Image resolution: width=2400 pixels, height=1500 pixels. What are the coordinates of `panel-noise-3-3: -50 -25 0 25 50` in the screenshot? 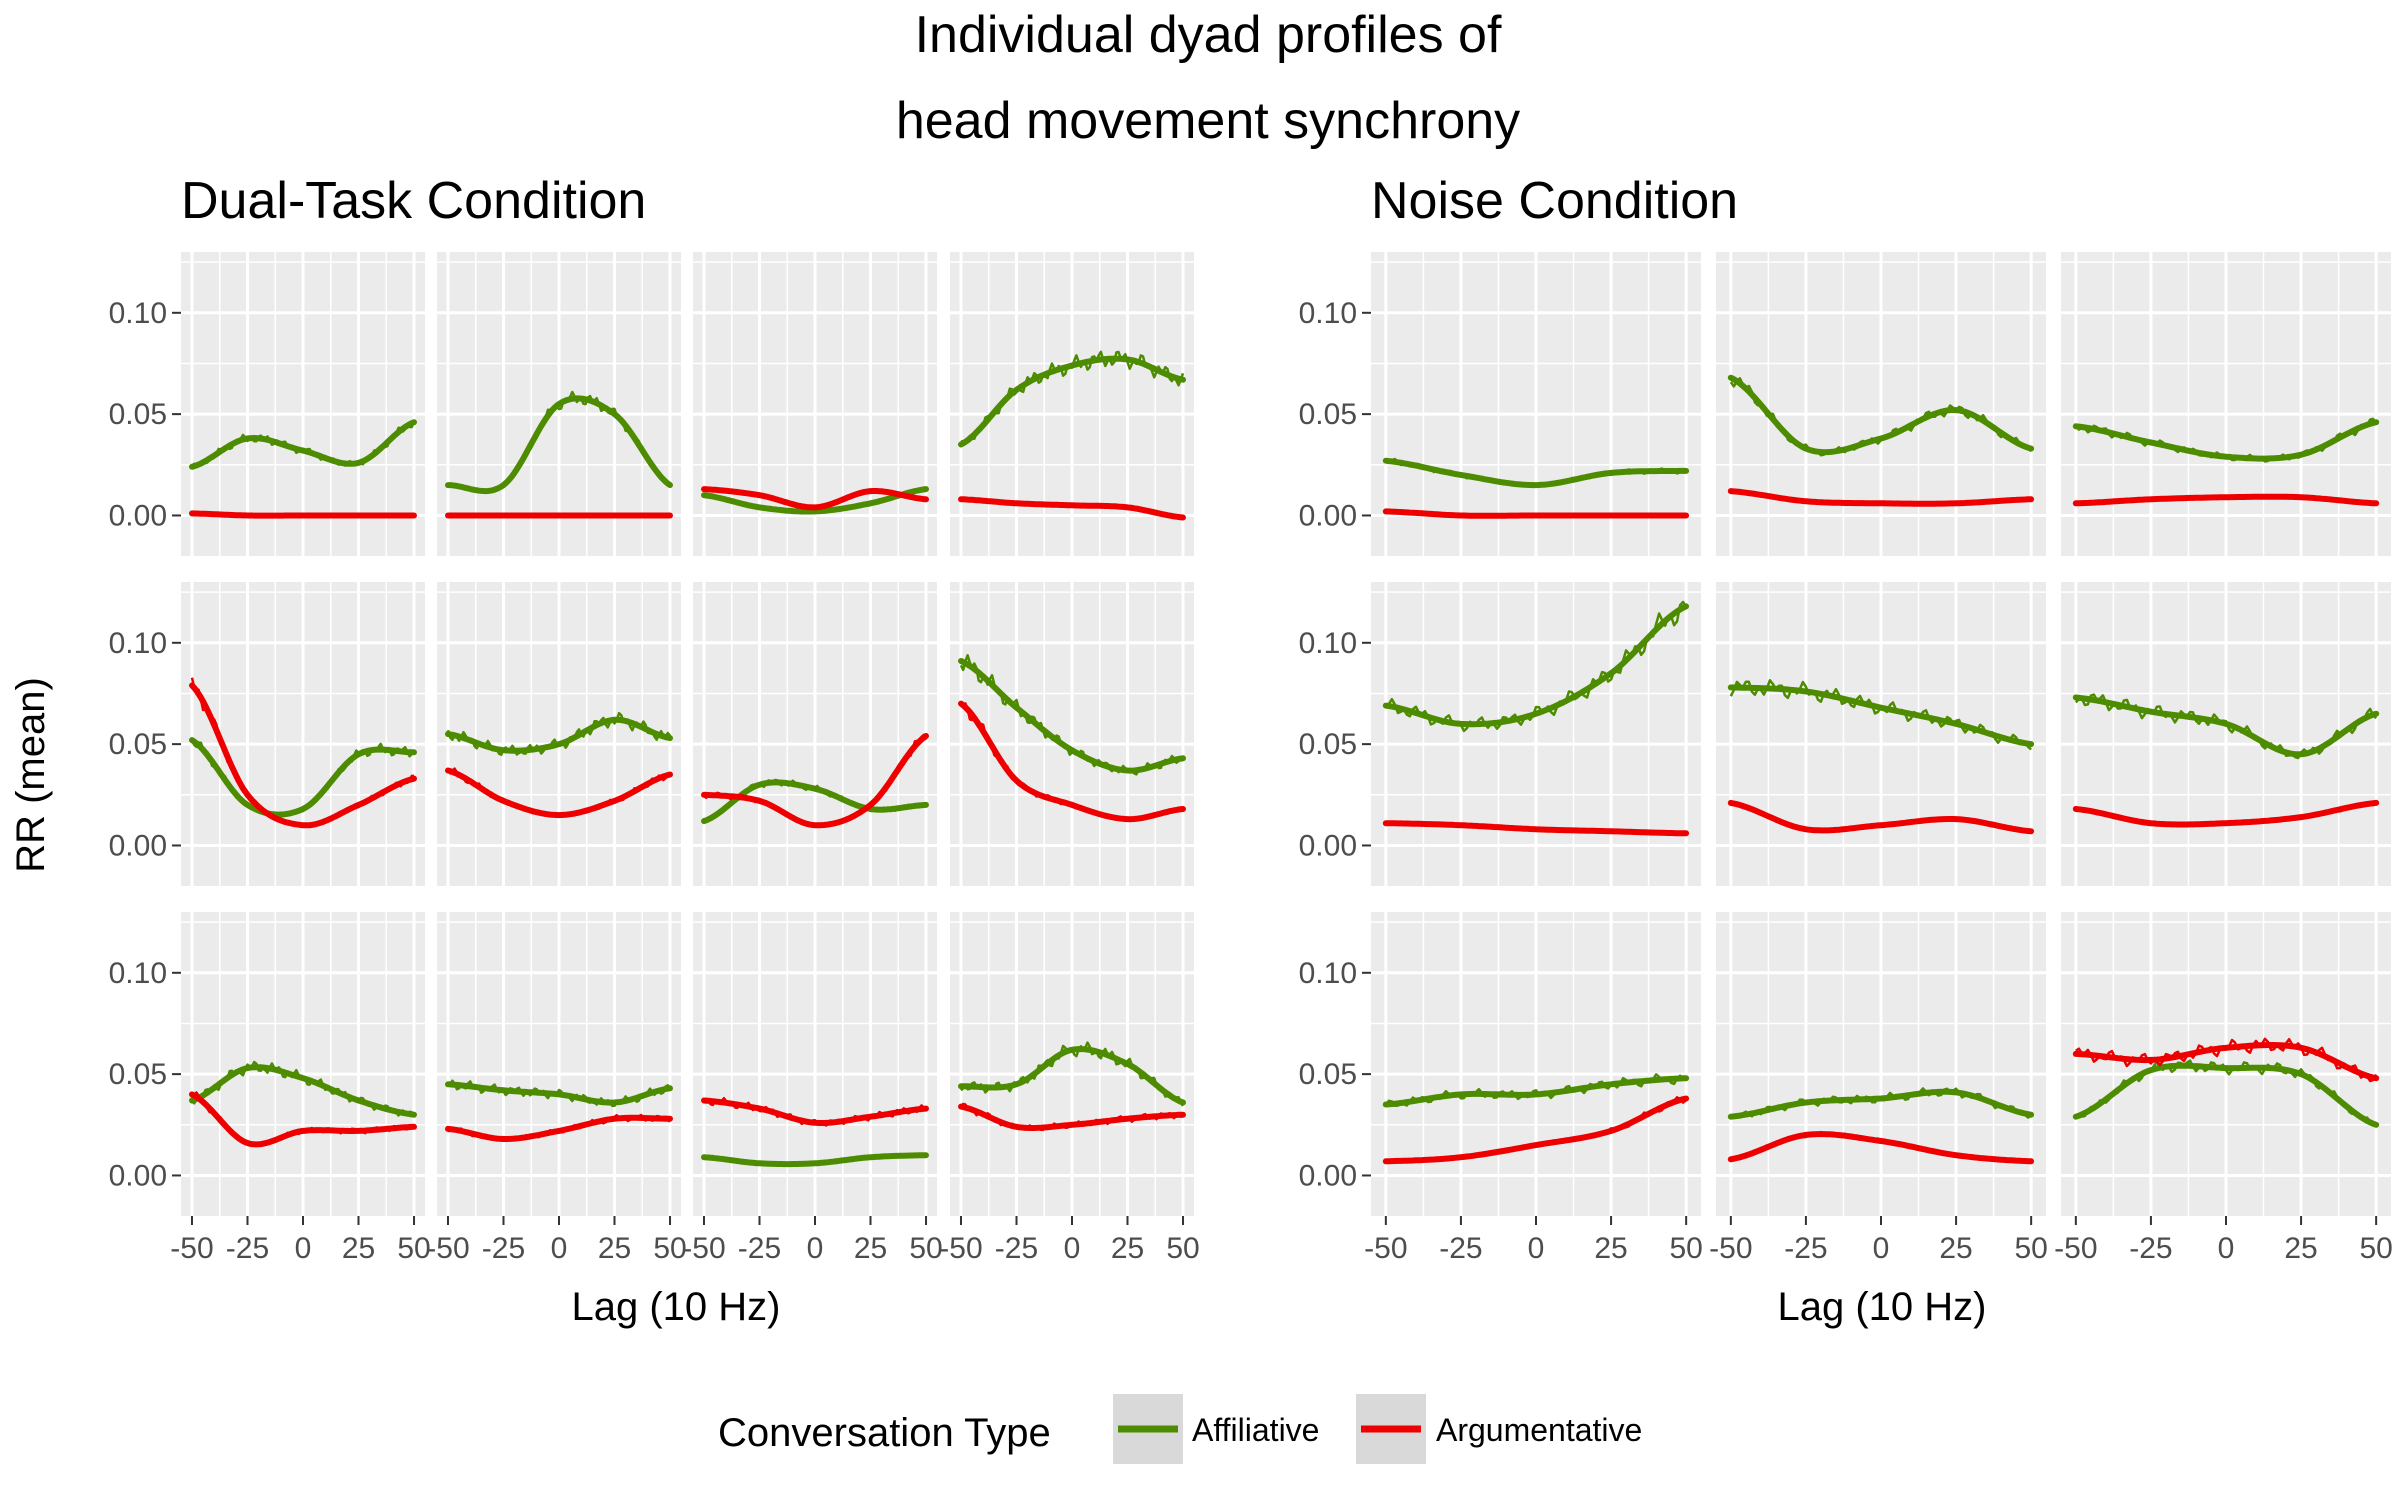 It's located at (2223, 1088).